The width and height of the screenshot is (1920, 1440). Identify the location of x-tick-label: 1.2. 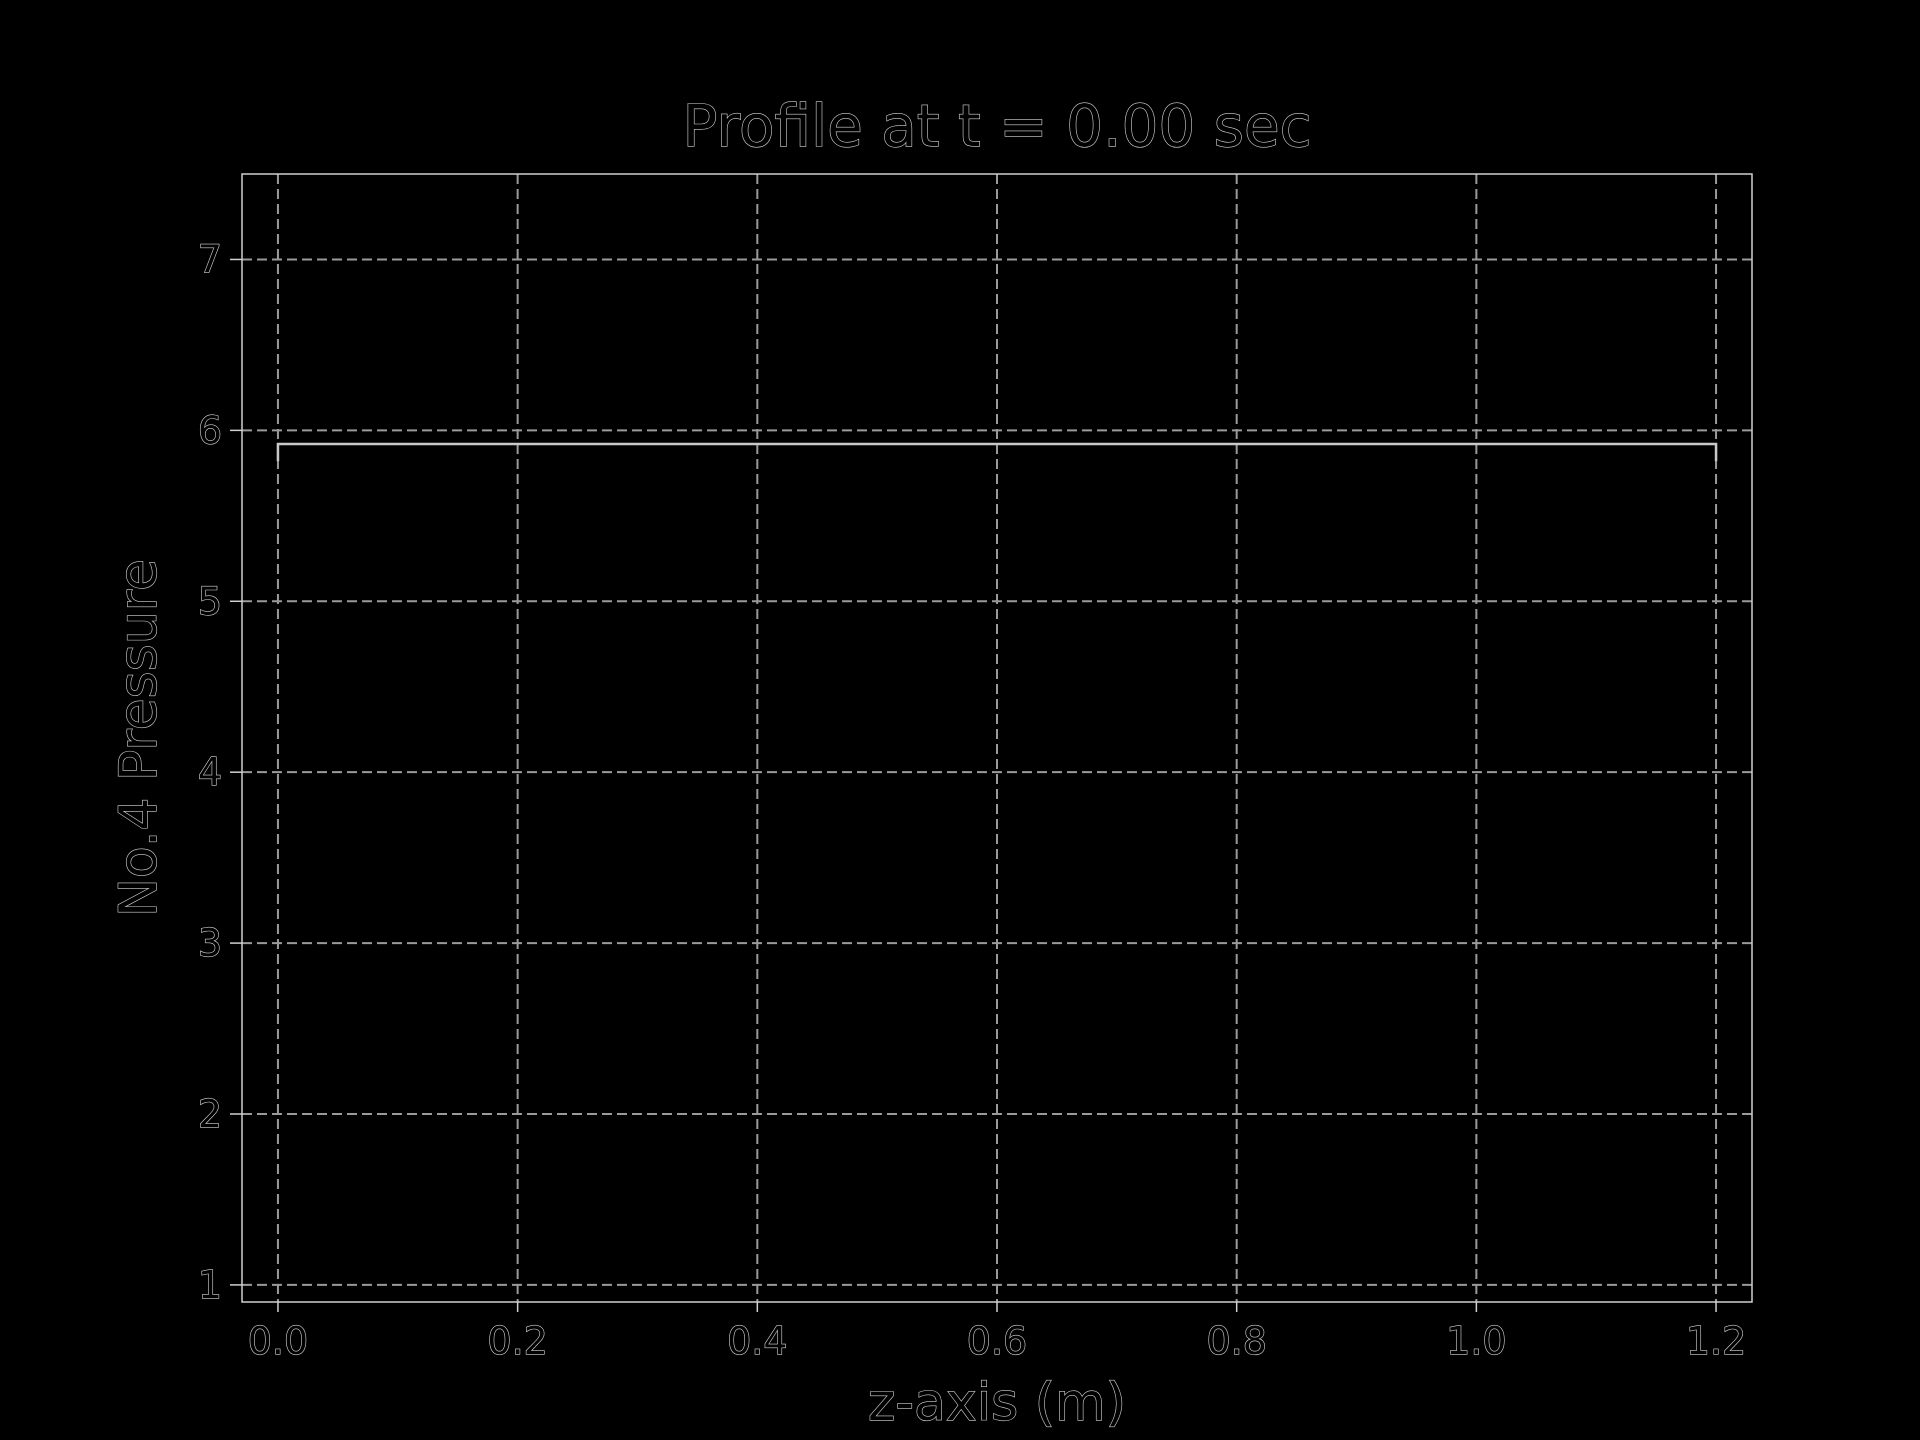
(1716, 1341).